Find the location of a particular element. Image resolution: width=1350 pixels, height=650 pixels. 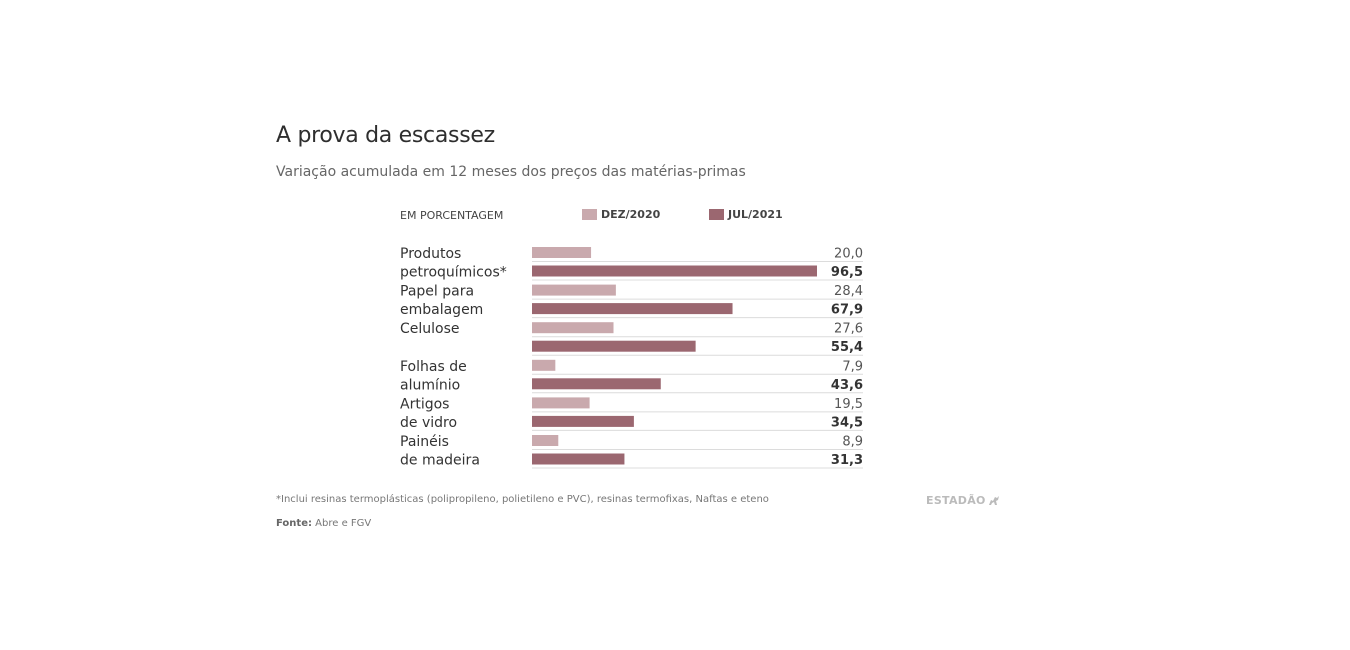

value-label: 19,5 is located at coordinates (848, 404).